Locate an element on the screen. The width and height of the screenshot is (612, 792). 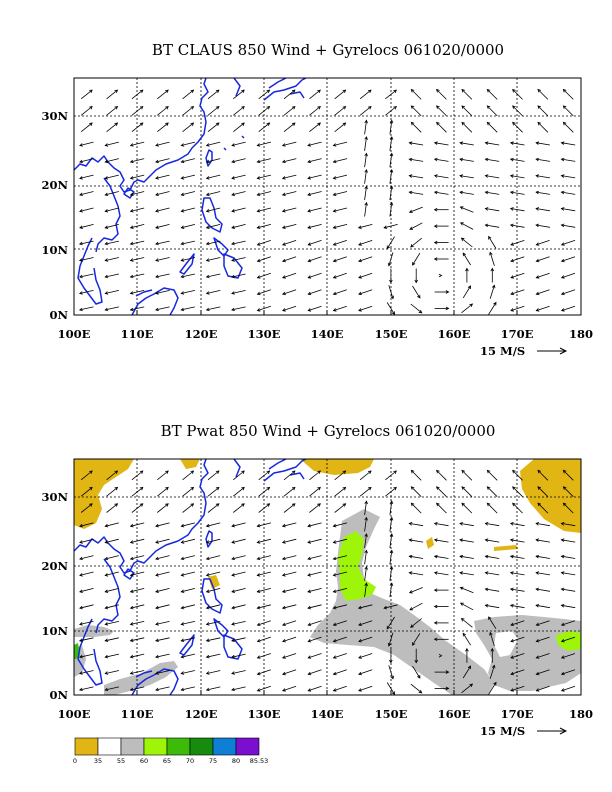
top-x-tick: 100E is located at coordinates (74, 334).